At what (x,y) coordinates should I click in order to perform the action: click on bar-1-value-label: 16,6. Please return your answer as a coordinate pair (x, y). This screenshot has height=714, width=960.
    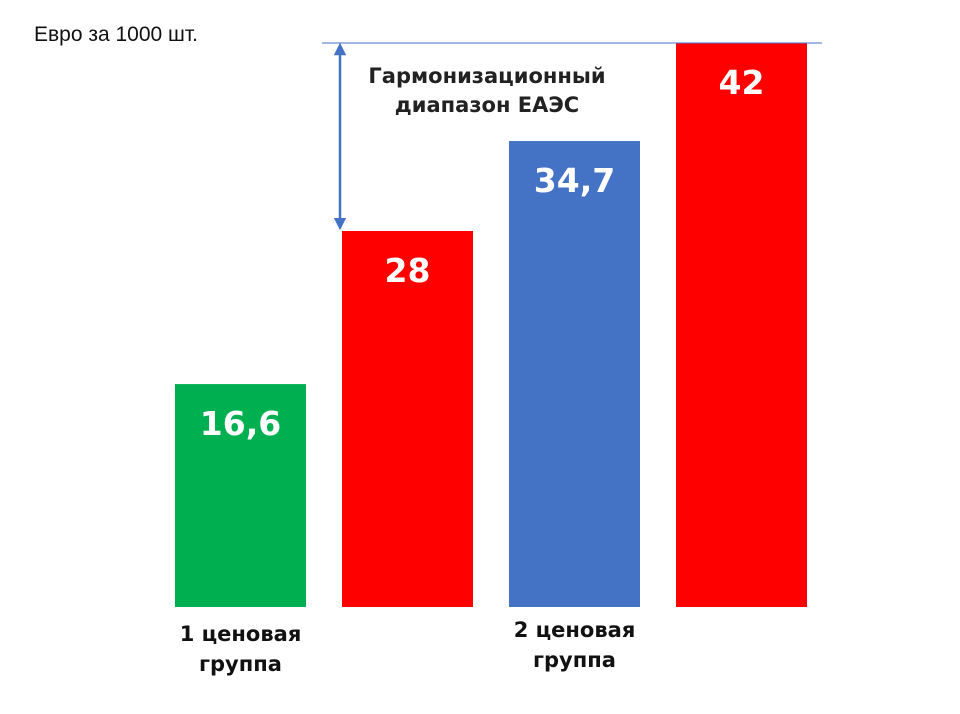
    Looking at the image, I should click on (240, 423).